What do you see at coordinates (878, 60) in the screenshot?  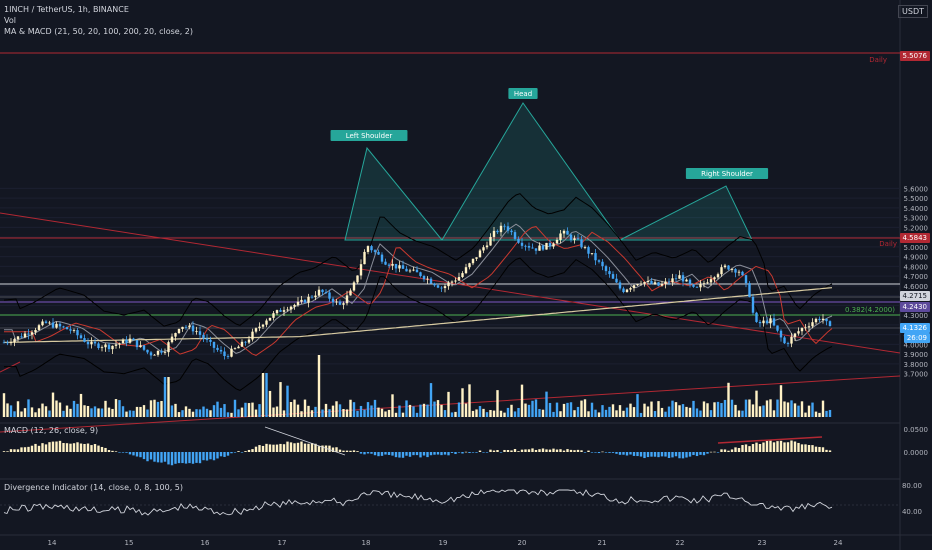 I see `daily-top-label: Daily` at bounding box center [878, 60].